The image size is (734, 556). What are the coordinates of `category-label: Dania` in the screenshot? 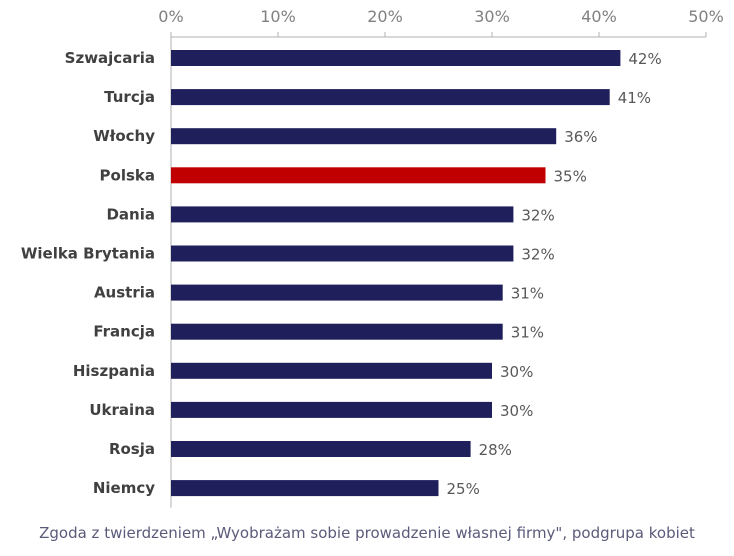 It's located at (130, 214).